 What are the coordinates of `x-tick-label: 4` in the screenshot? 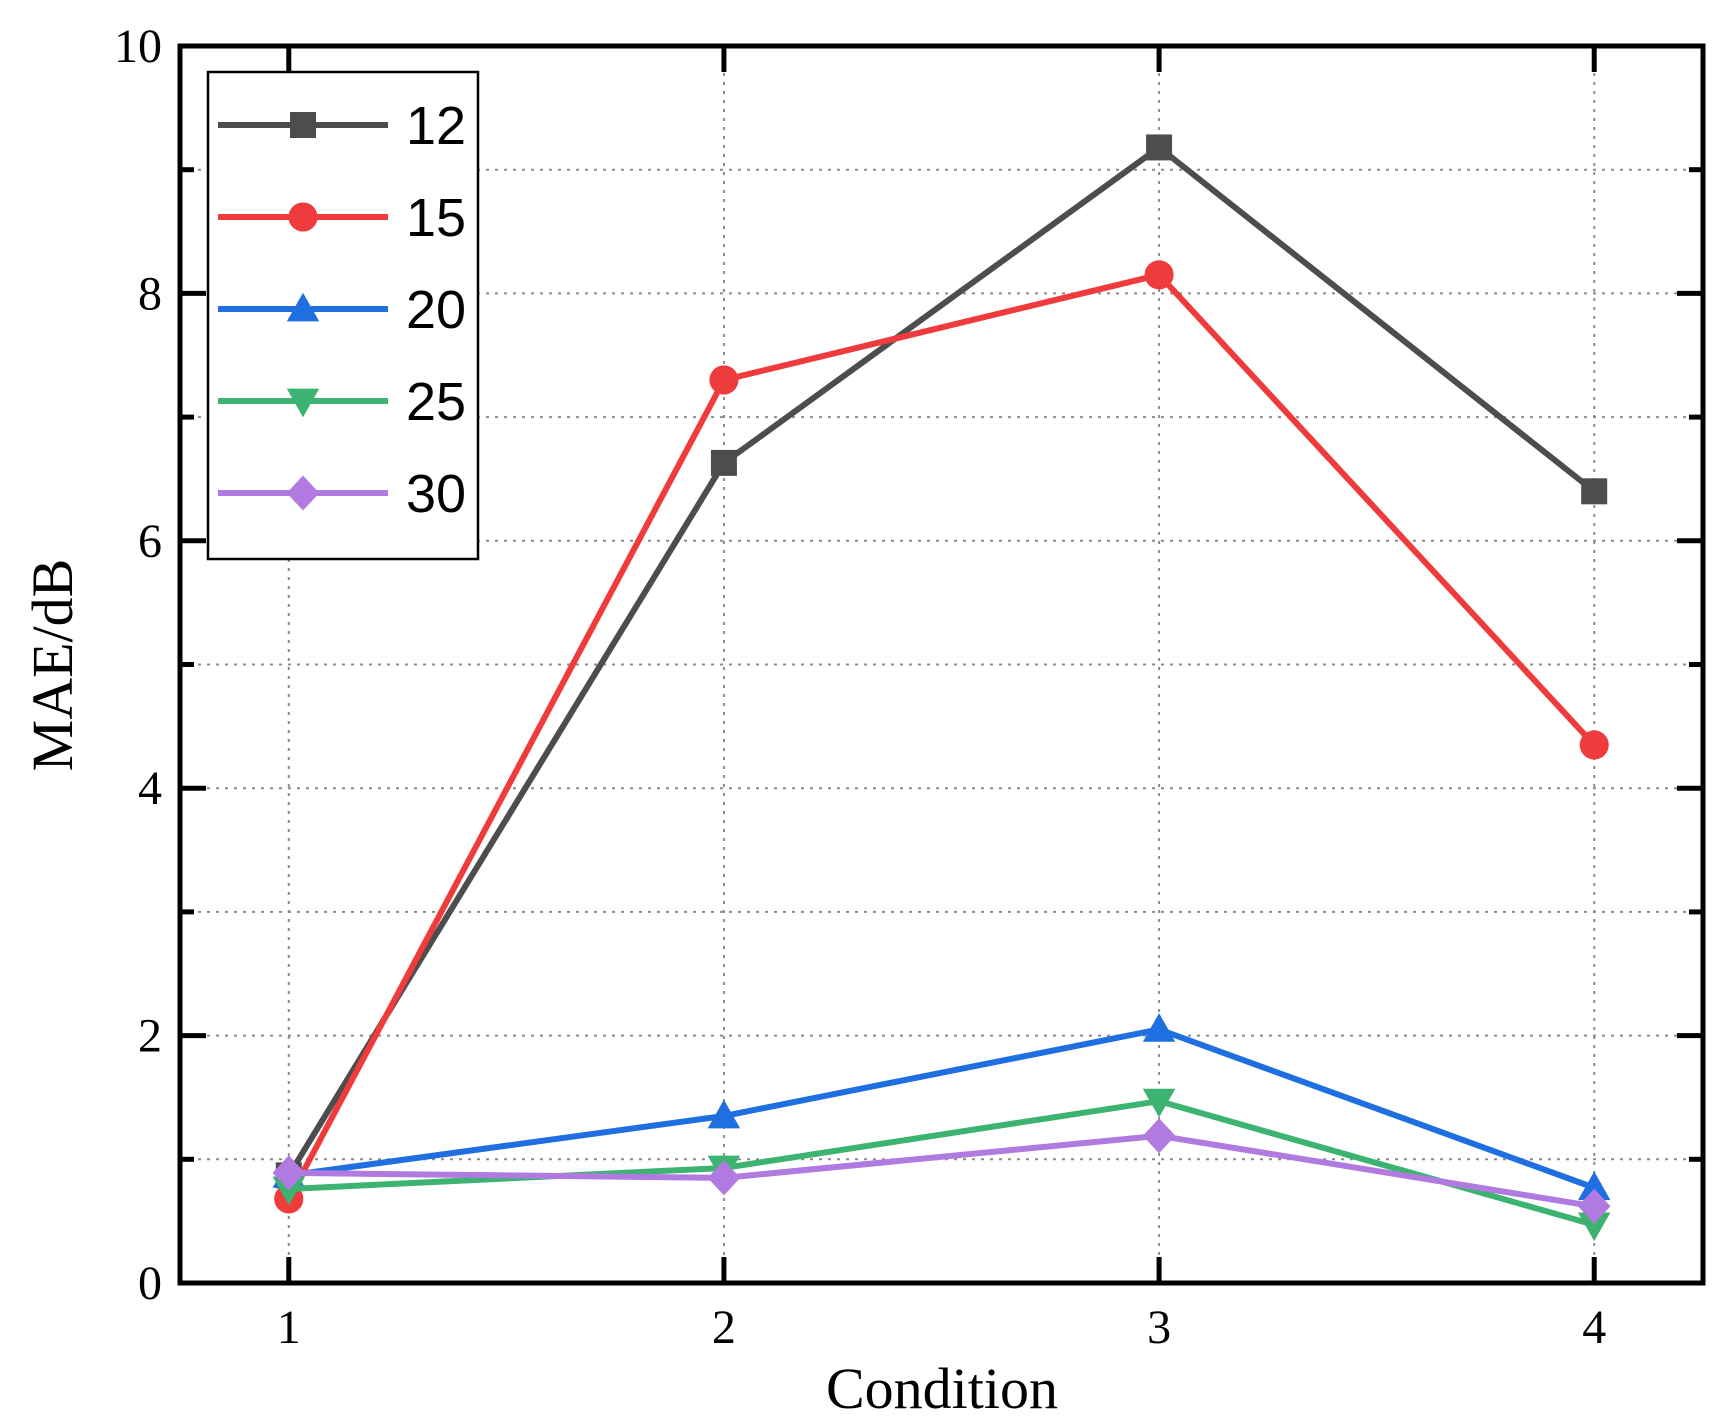 It's located at (1594, 1327).